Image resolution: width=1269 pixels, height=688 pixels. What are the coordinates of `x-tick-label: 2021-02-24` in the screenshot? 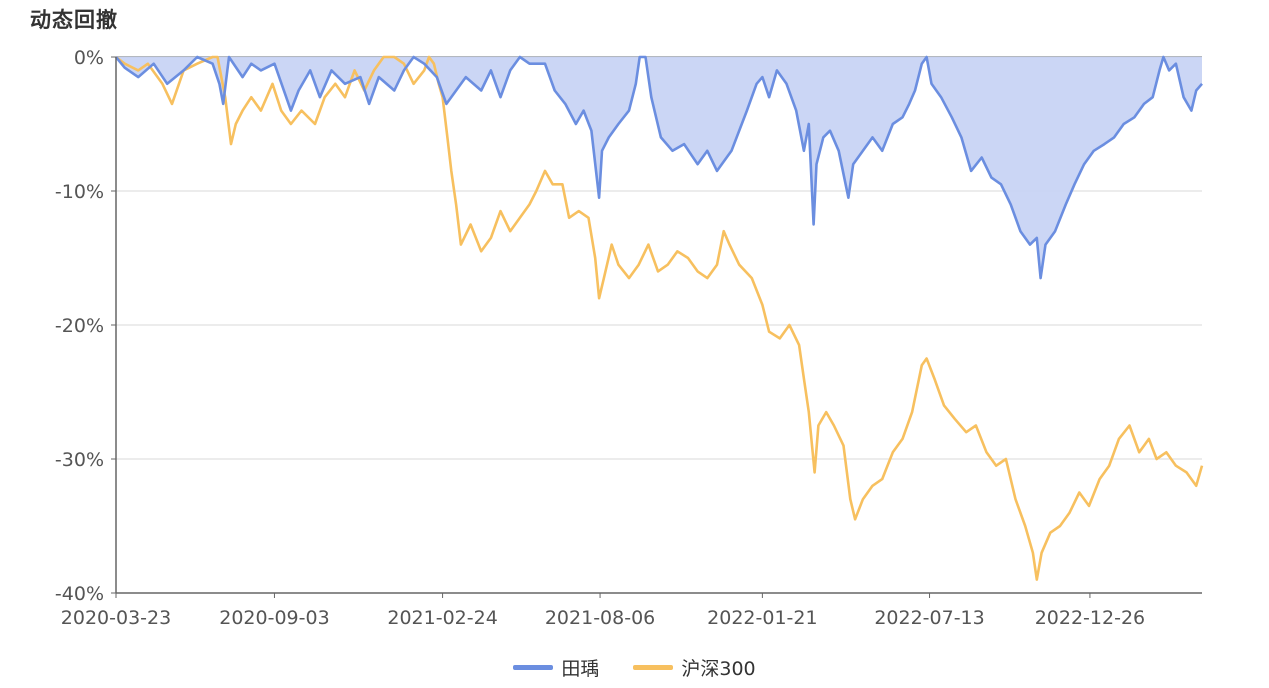 It's located at (442, 618).